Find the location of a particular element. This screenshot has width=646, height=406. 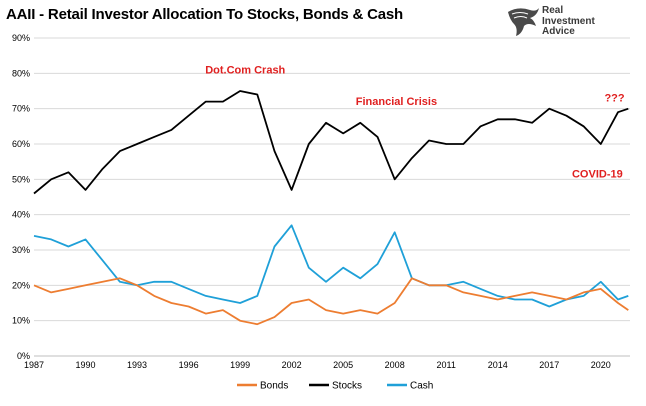

y-tick-label: 60% is located at coordinates (21, 144).